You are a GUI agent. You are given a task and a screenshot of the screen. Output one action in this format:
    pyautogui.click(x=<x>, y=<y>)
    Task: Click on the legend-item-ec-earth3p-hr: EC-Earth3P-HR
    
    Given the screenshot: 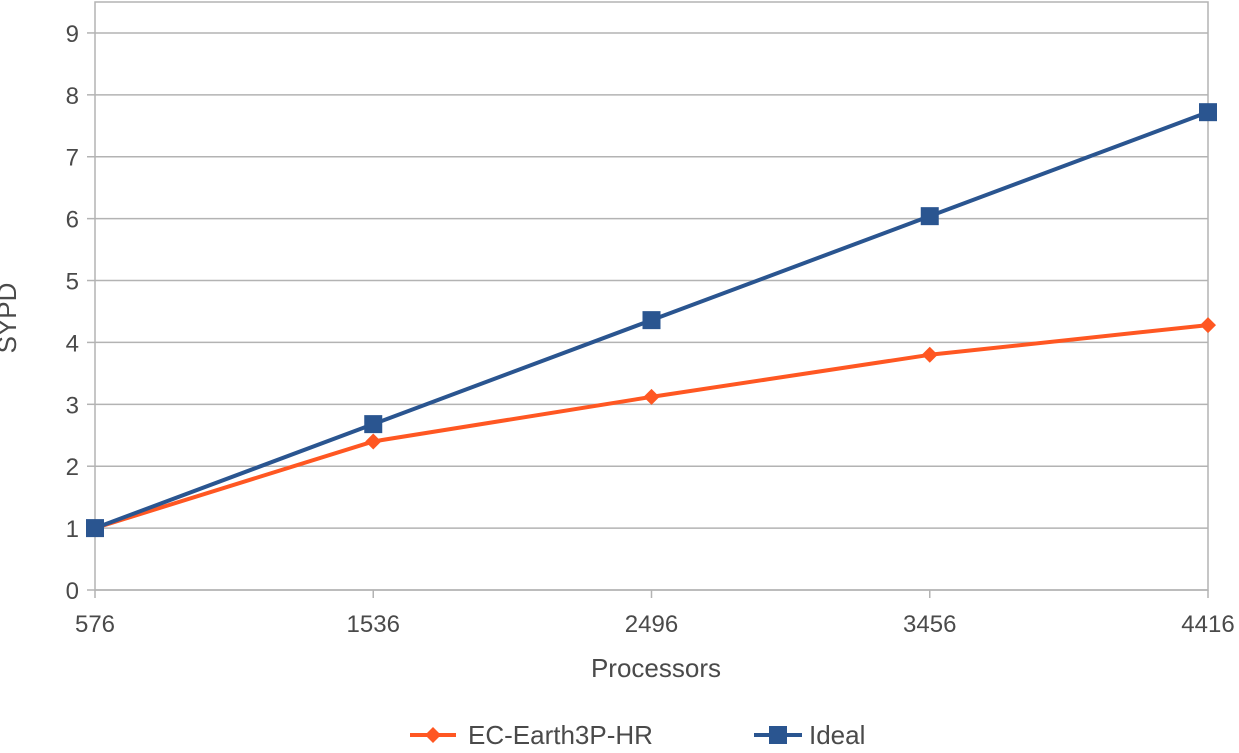 What is the action you would take?
    pyautogui.click(x=531, y=735)
    